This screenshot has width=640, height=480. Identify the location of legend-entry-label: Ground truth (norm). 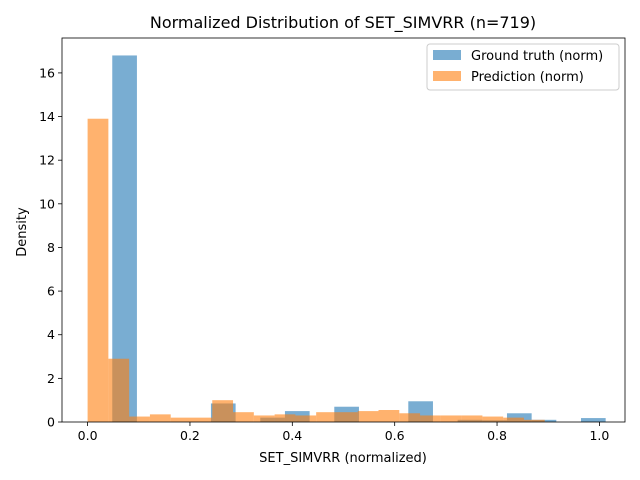
(537, 56).